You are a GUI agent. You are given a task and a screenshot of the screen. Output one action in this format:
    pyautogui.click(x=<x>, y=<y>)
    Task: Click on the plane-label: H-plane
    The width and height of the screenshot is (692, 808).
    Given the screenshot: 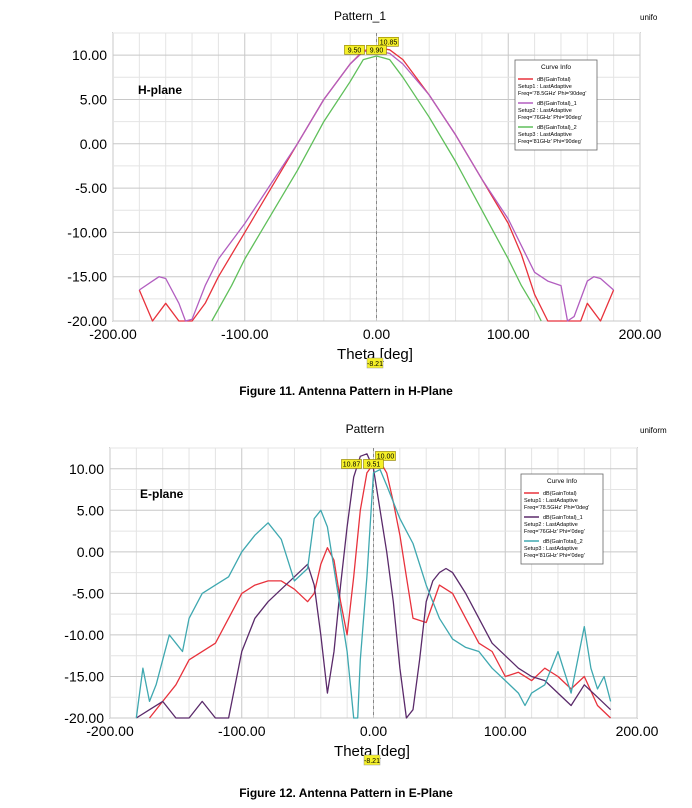 What is the action you would take?
    pyautogui.click(x=160, y=90)
    